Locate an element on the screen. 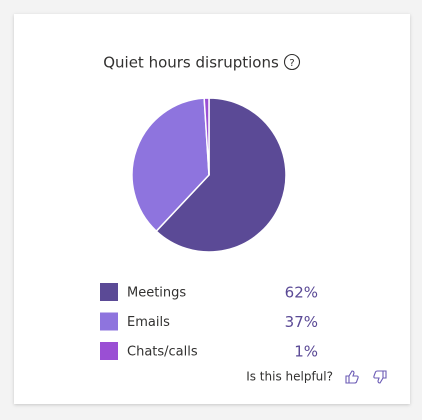  feedback-prompt: Is this helpful? is located at coordinates (289, 377).